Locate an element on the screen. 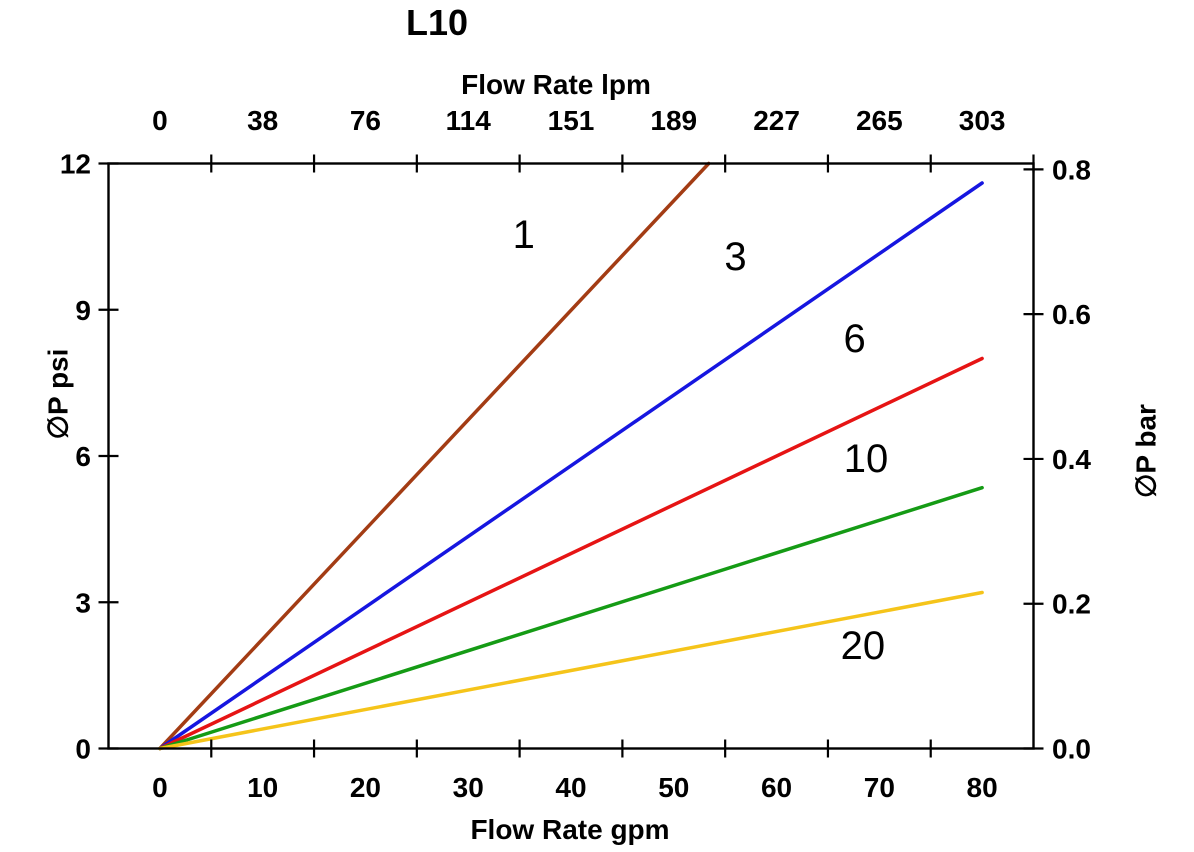 The image size is (1194, 852). top-tick-label: 189 is located at coordinates (673, 120).